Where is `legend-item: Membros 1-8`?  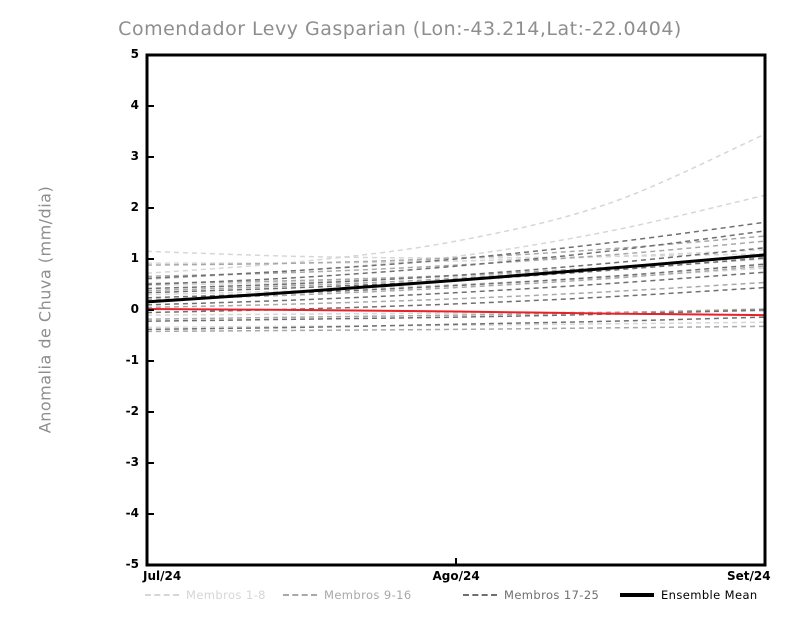
legend-item: Membros 1-8 is located at coordinates (205, 595).